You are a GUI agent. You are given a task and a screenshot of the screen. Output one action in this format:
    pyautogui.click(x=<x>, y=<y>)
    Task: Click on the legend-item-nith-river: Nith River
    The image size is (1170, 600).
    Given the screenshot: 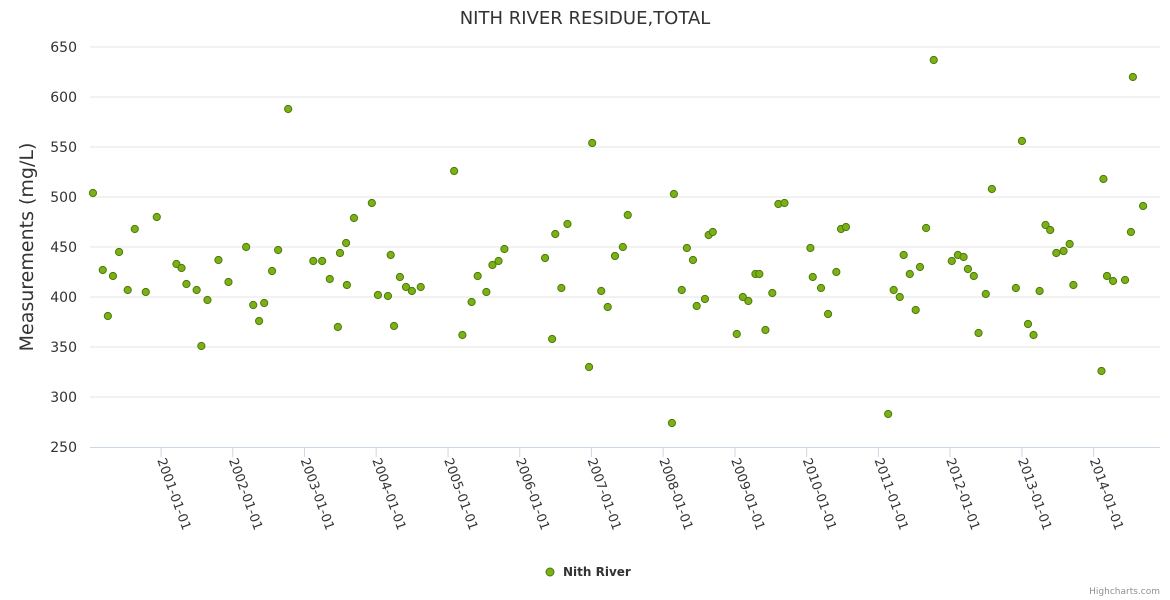 What is the action you would take?
    pyautogui.click(x=597, y=572)
    